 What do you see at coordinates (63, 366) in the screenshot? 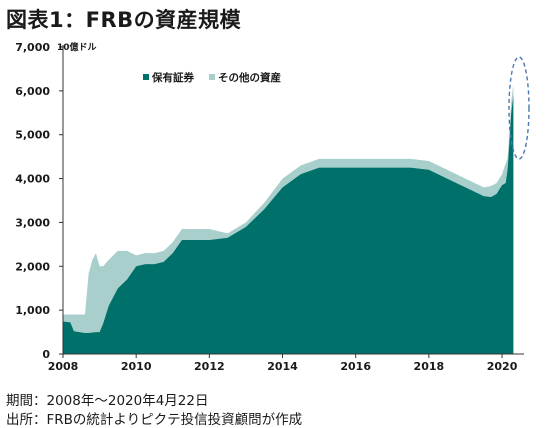
I see `x-tick-label: 2008` at bounding box center [63, 366].